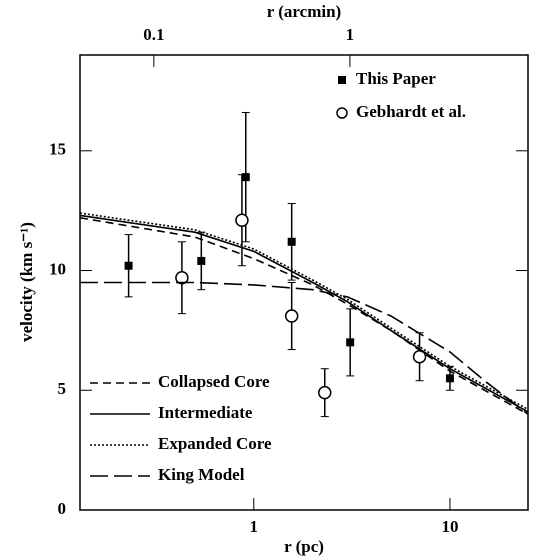  Describe the element at coordinates (304, 11) in the screenshot. I see `x2-axis-label: r (arcmin)` at that location.